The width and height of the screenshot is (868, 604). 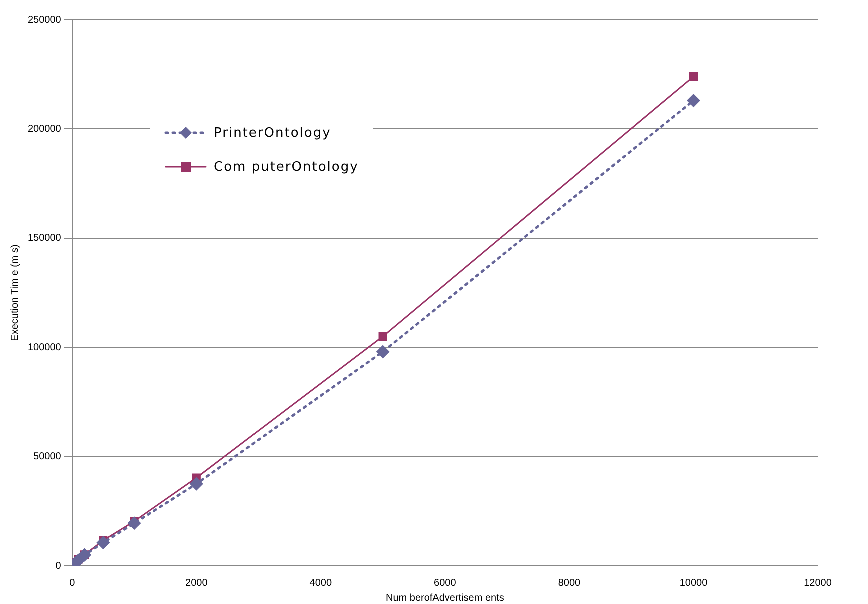 I want to click on x-tick-label: 10000, so click(x=694, y=583).